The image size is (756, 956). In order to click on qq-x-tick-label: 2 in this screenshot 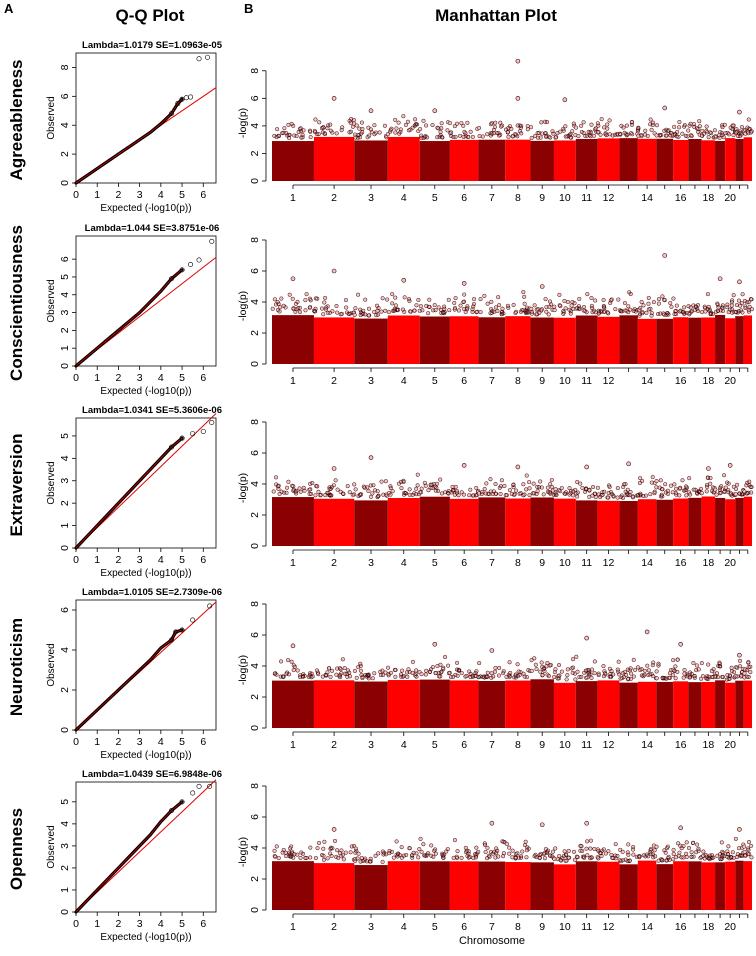, I will do `click(119, 560)`.